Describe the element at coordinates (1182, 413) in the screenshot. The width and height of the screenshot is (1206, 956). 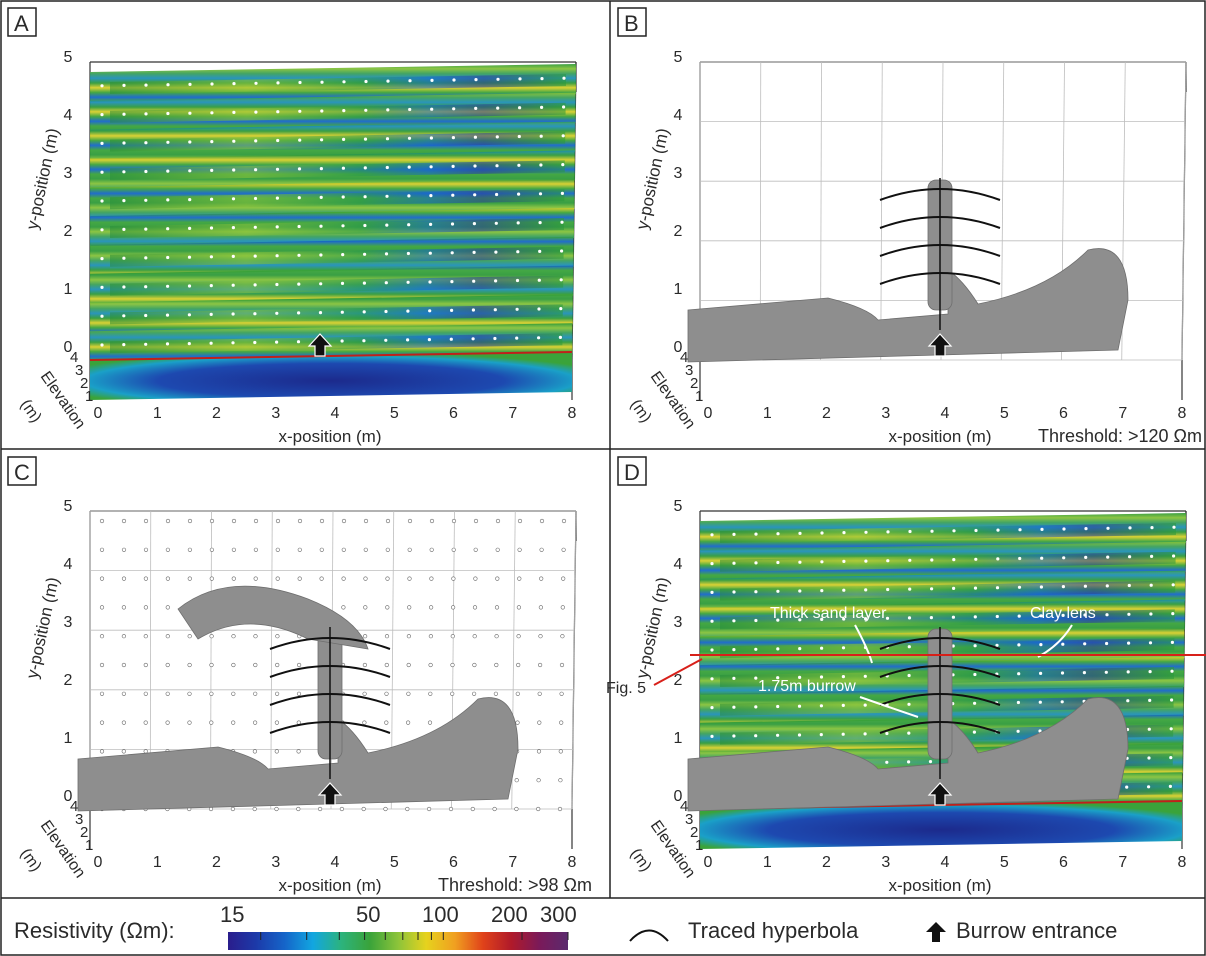
I see `x-tick-label: 8` at that location.